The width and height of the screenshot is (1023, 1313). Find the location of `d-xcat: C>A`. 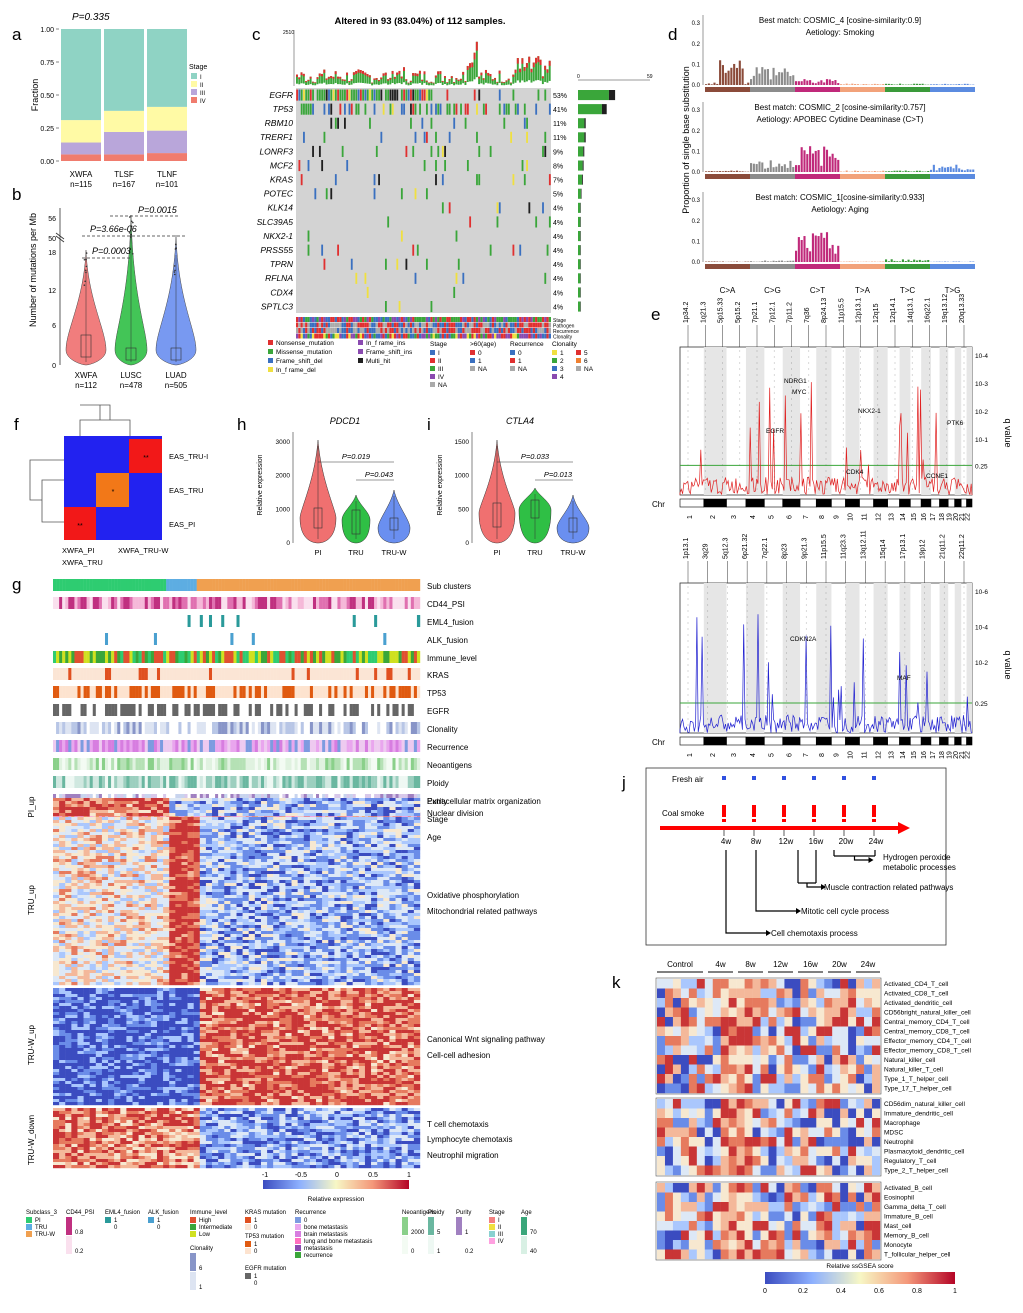

d-xcat: C>A is located at coordinates (728, 290).